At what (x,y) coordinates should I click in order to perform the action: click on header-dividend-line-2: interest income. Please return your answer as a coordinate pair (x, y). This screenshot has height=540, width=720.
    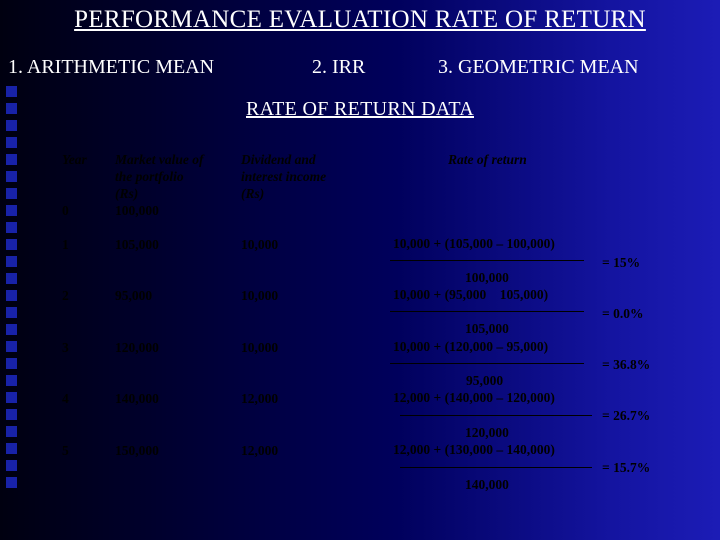
    Looking at the image, I should click on (284, 176).